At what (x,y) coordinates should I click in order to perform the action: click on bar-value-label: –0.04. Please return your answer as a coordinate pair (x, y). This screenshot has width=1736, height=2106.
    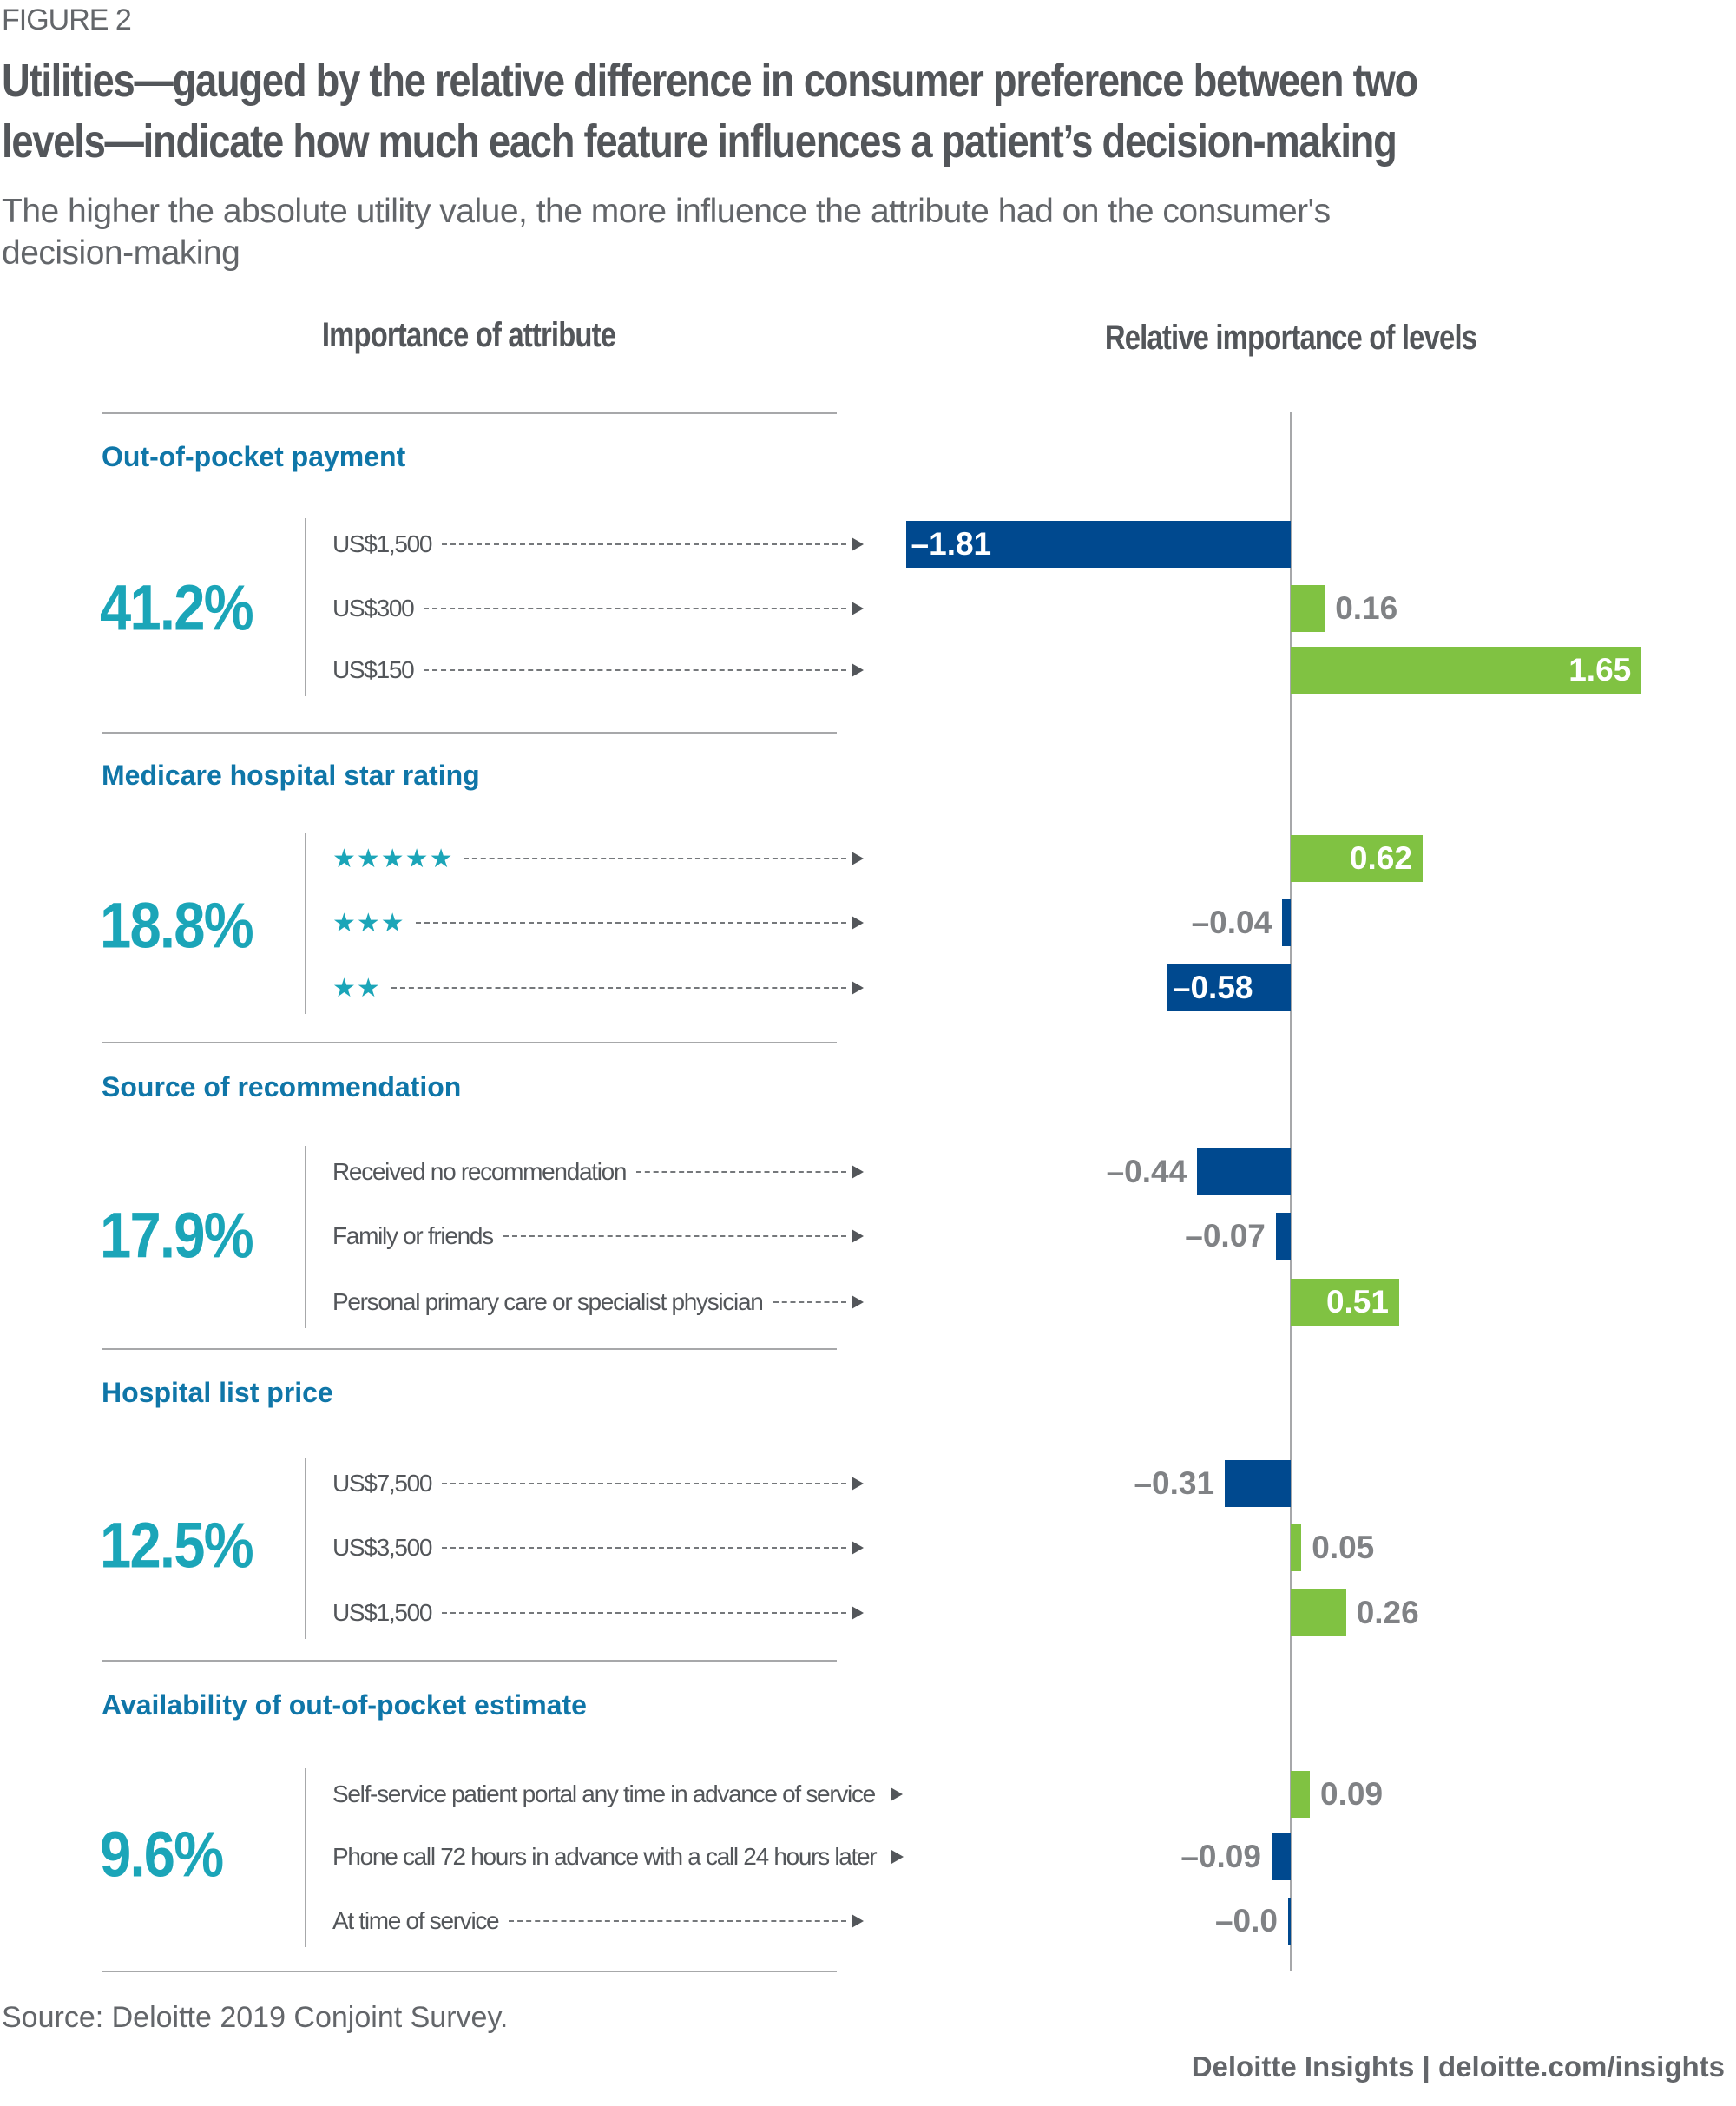
    Looking at the image, I should click on (1231, 922).